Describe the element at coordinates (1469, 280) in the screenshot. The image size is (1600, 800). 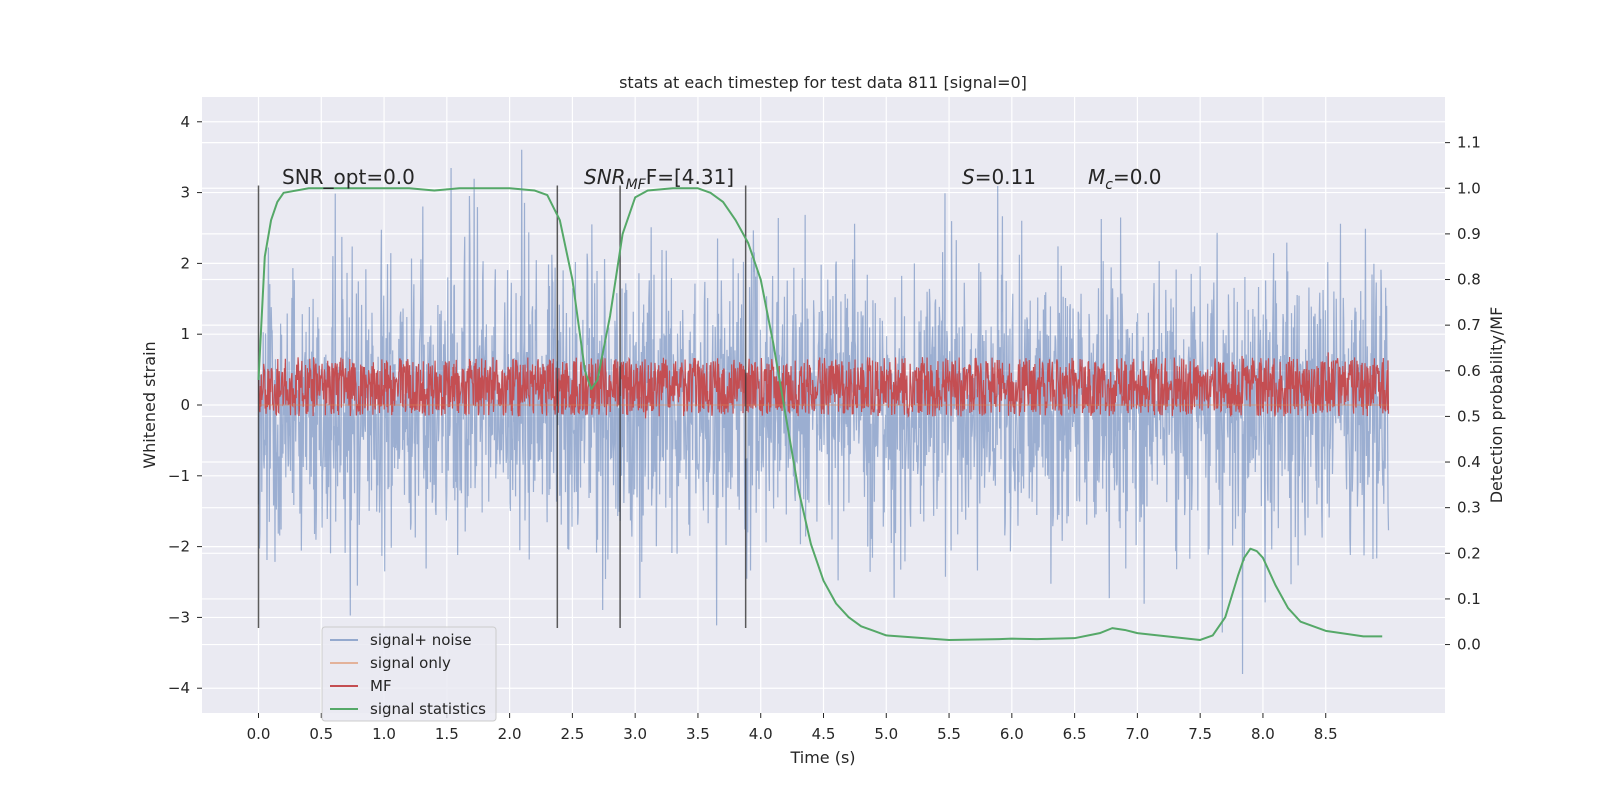
I see `y2-tick-label: 0.8` at that location.